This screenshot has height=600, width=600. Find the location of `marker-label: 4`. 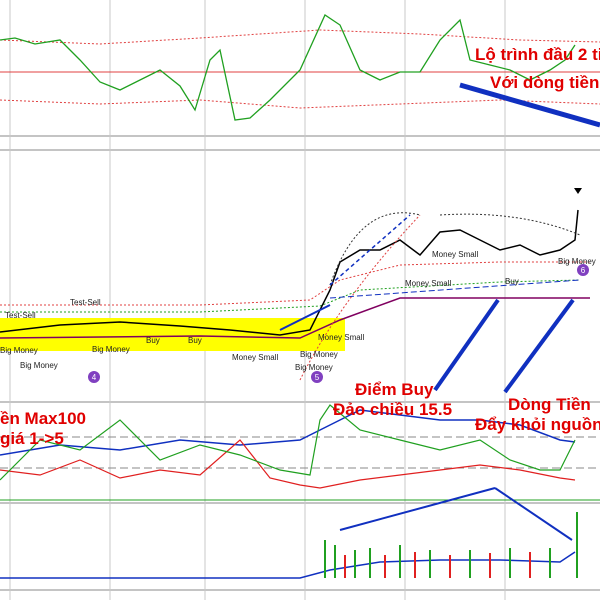

marker-label: 4 is located at coordinates (94, 377).